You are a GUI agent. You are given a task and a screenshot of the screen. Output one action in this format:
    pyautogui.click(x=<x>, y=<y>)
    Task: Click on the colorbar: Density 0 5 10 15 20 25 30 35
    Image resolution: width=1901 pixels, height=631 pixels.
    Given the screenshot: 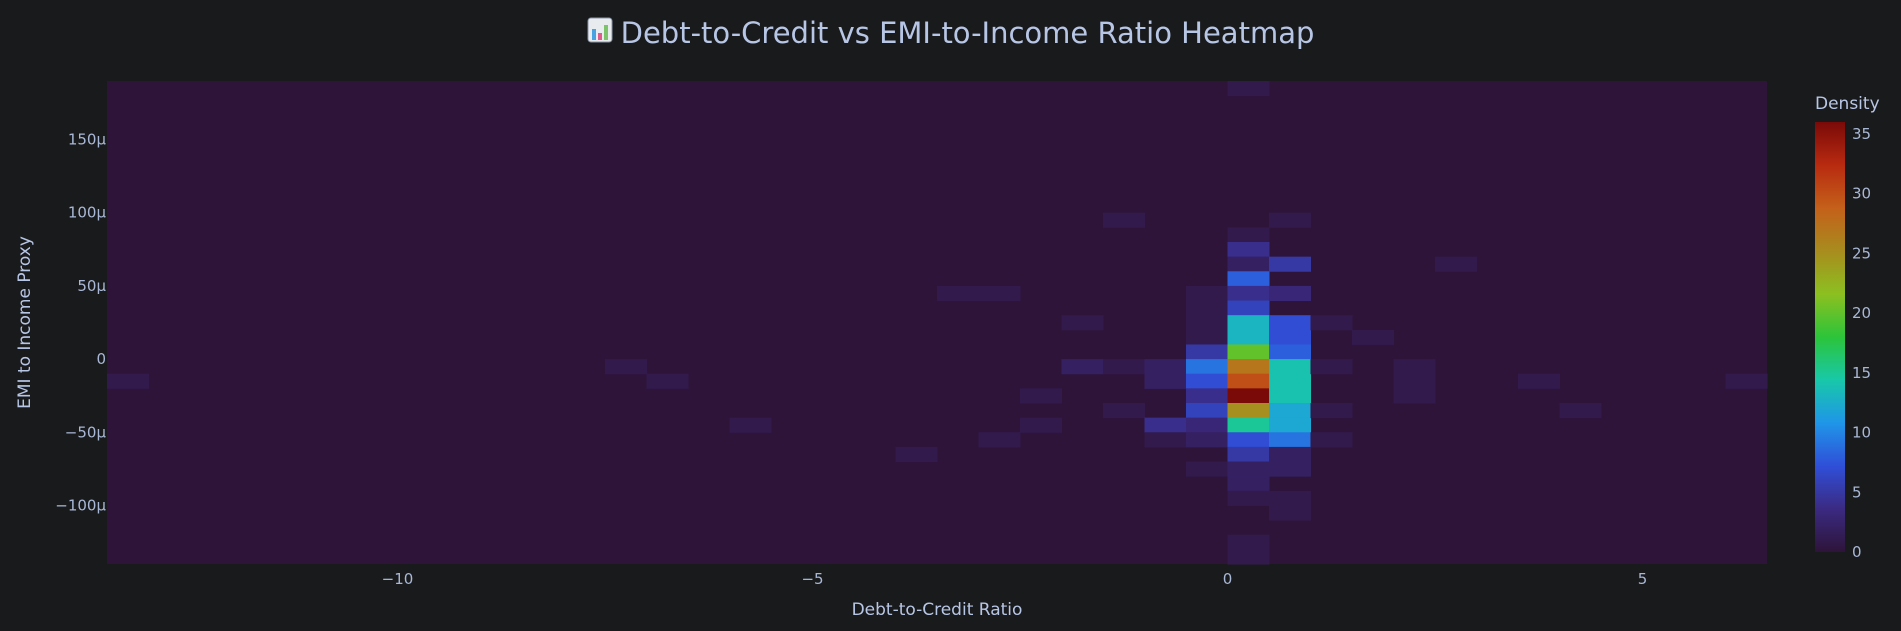 What is the action you would take?
    pyautogui.click(x=1847, y=327)
    